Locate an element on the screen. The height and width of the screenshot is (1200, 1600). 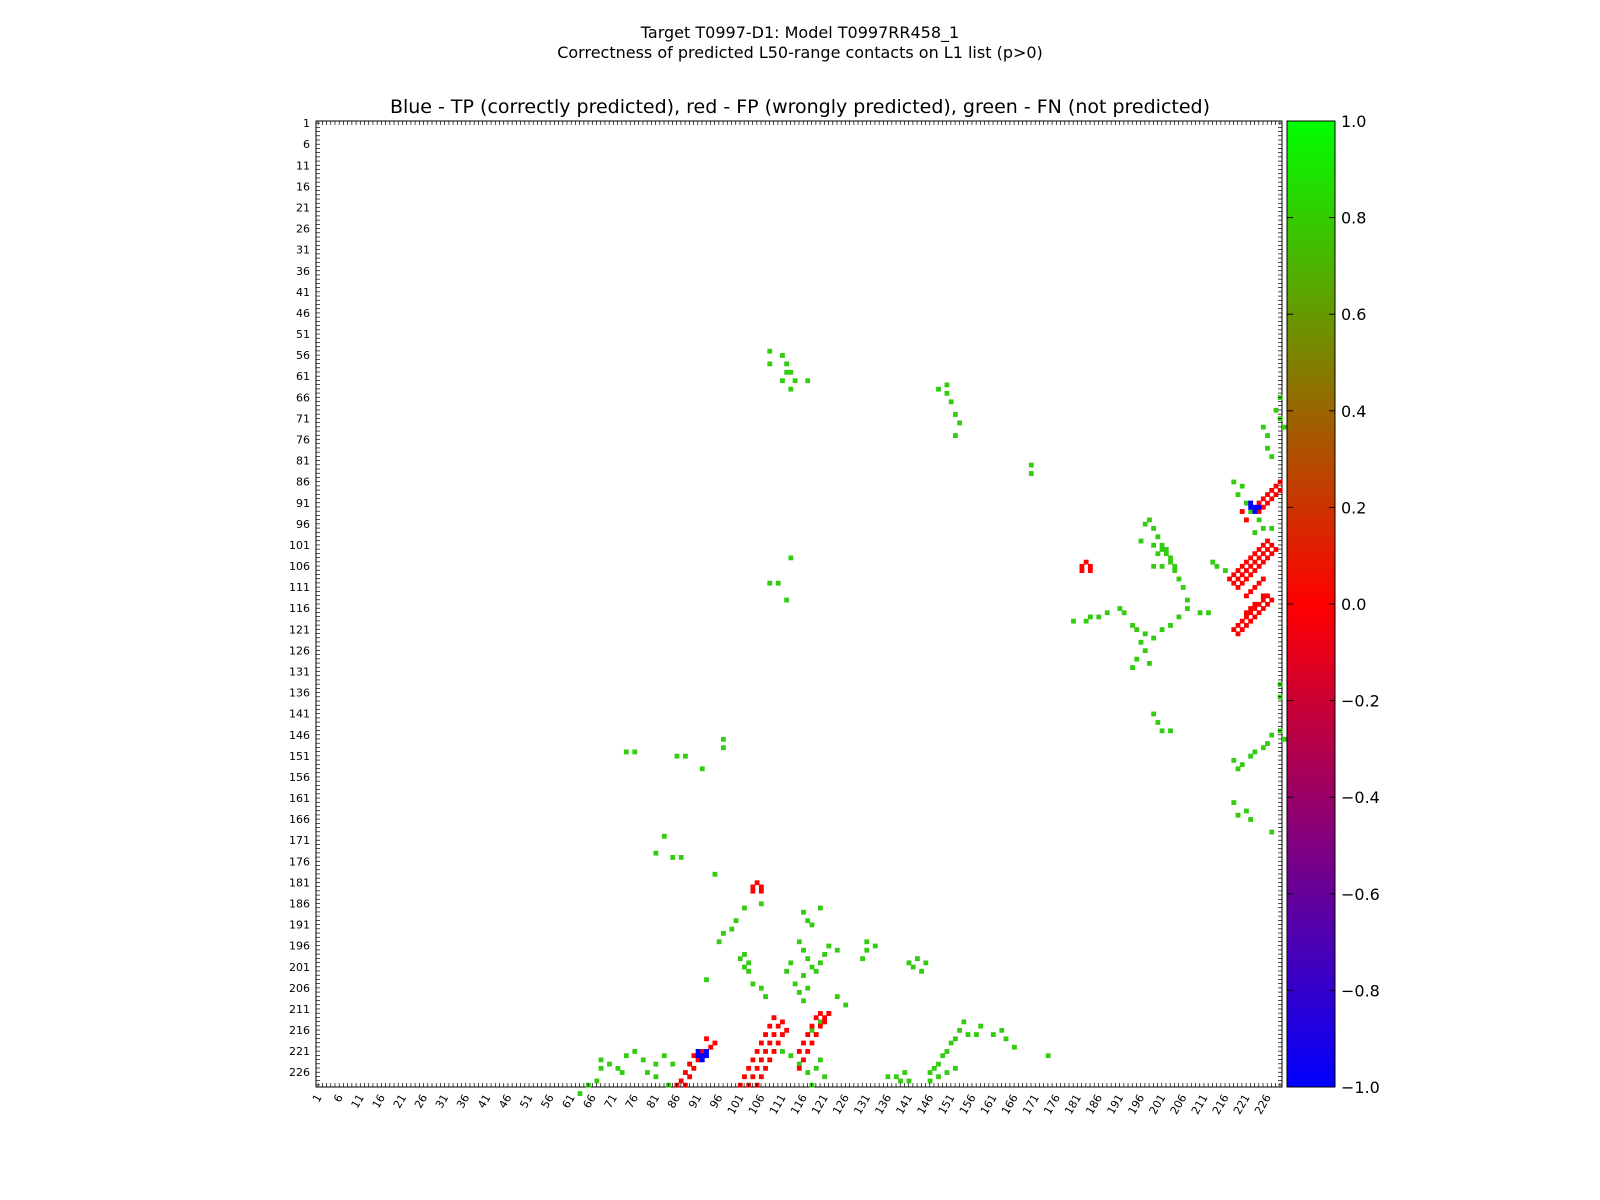
x-tick-label: 46 is located at coordinates (505, 1101).